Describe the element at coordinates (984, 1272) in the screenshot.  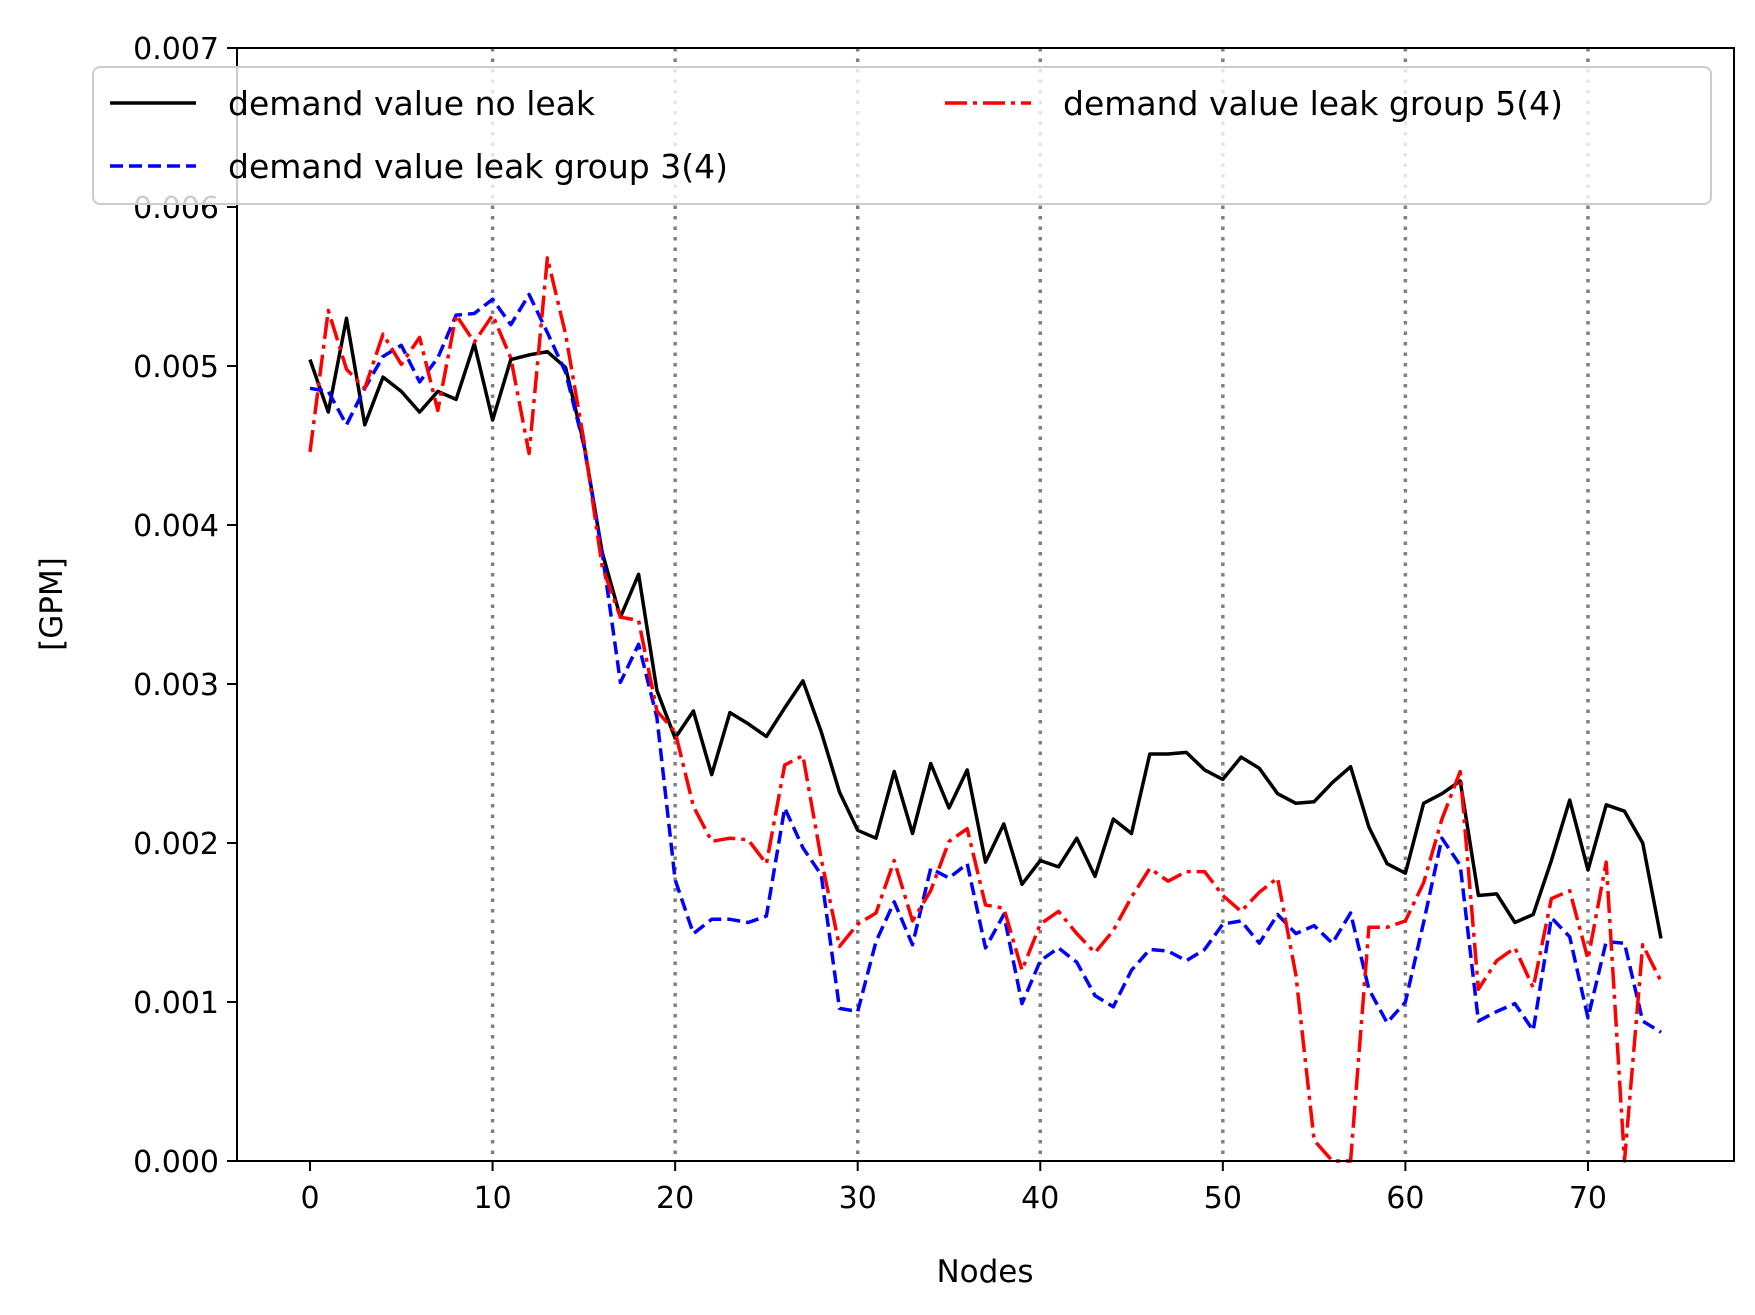
I see `x-axis-label: Nodes` at that location.